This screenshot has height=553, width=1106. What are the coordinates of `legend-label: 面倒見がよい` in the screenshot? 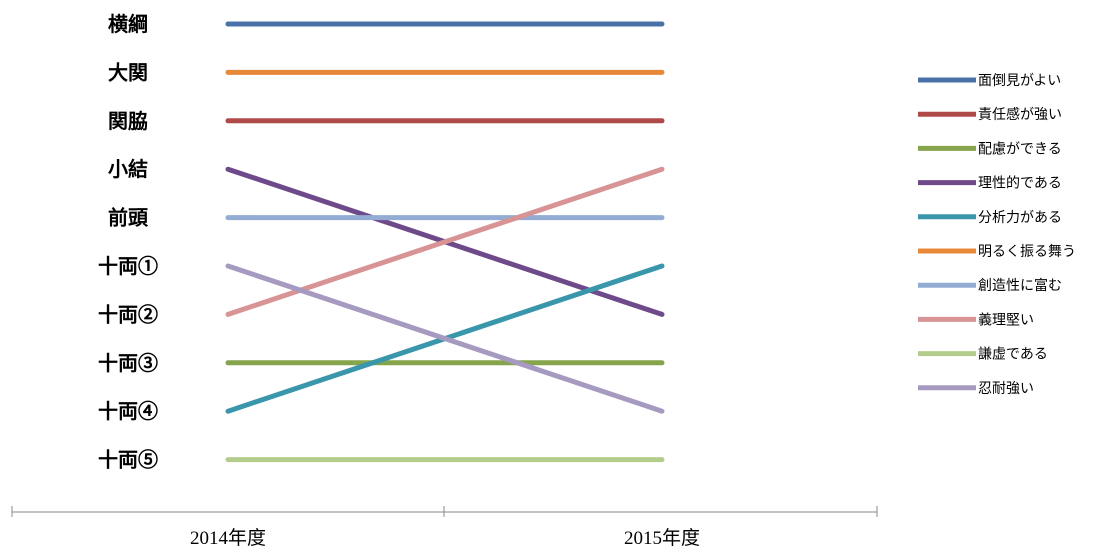 It's located at (1019, 81).